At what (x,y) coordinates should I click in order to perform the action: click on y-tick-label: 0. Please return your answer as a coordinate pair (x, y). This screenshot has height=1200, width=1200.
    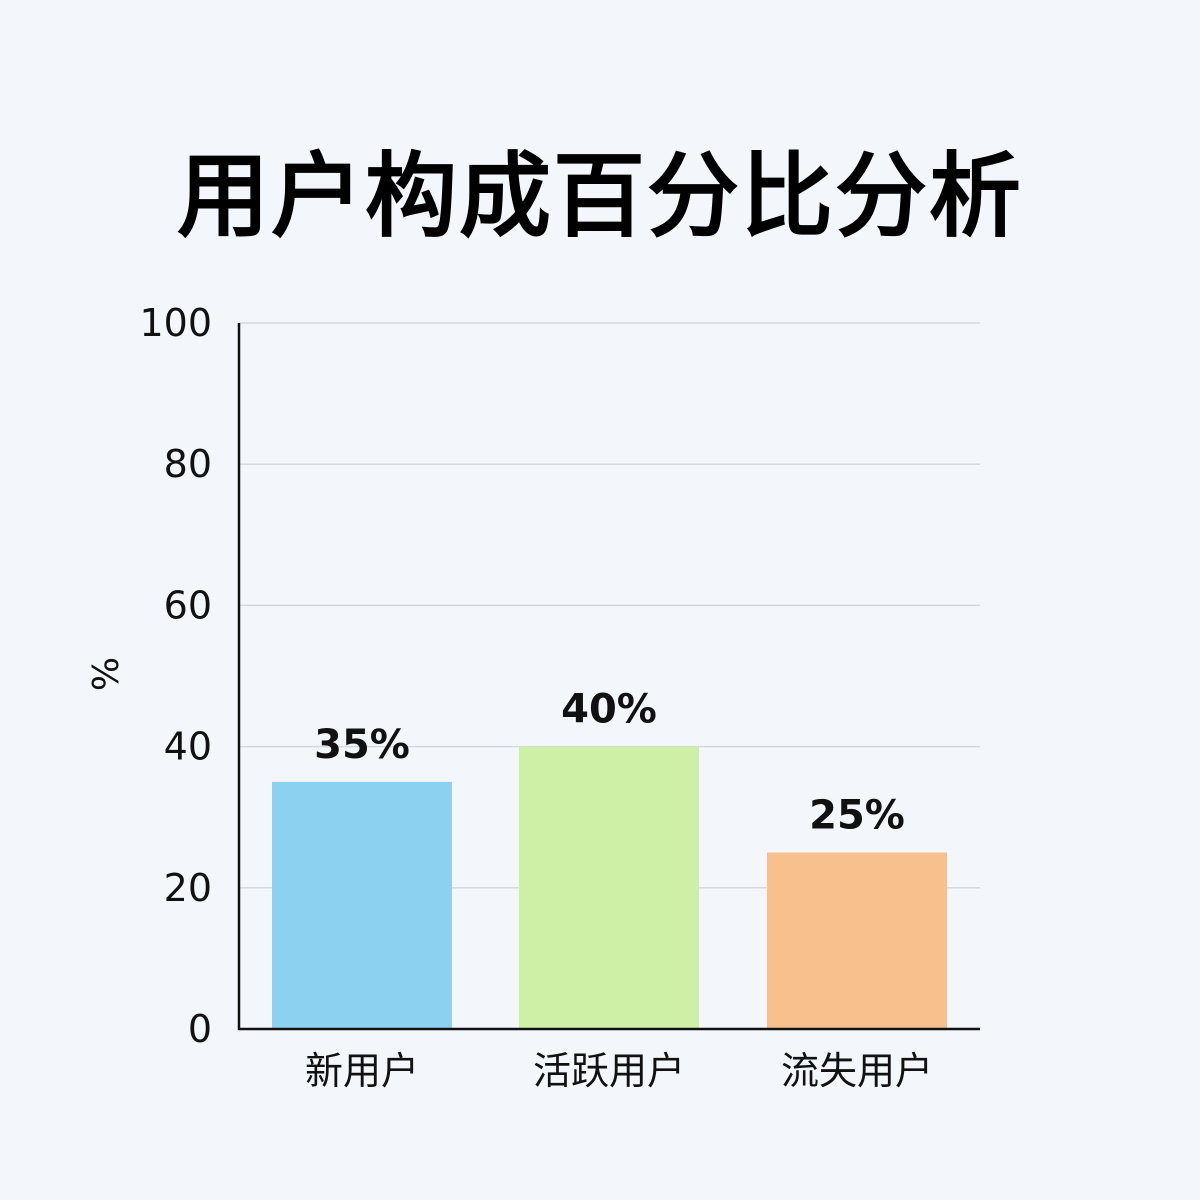
    Looking at the image, I should click on (200, 1029).